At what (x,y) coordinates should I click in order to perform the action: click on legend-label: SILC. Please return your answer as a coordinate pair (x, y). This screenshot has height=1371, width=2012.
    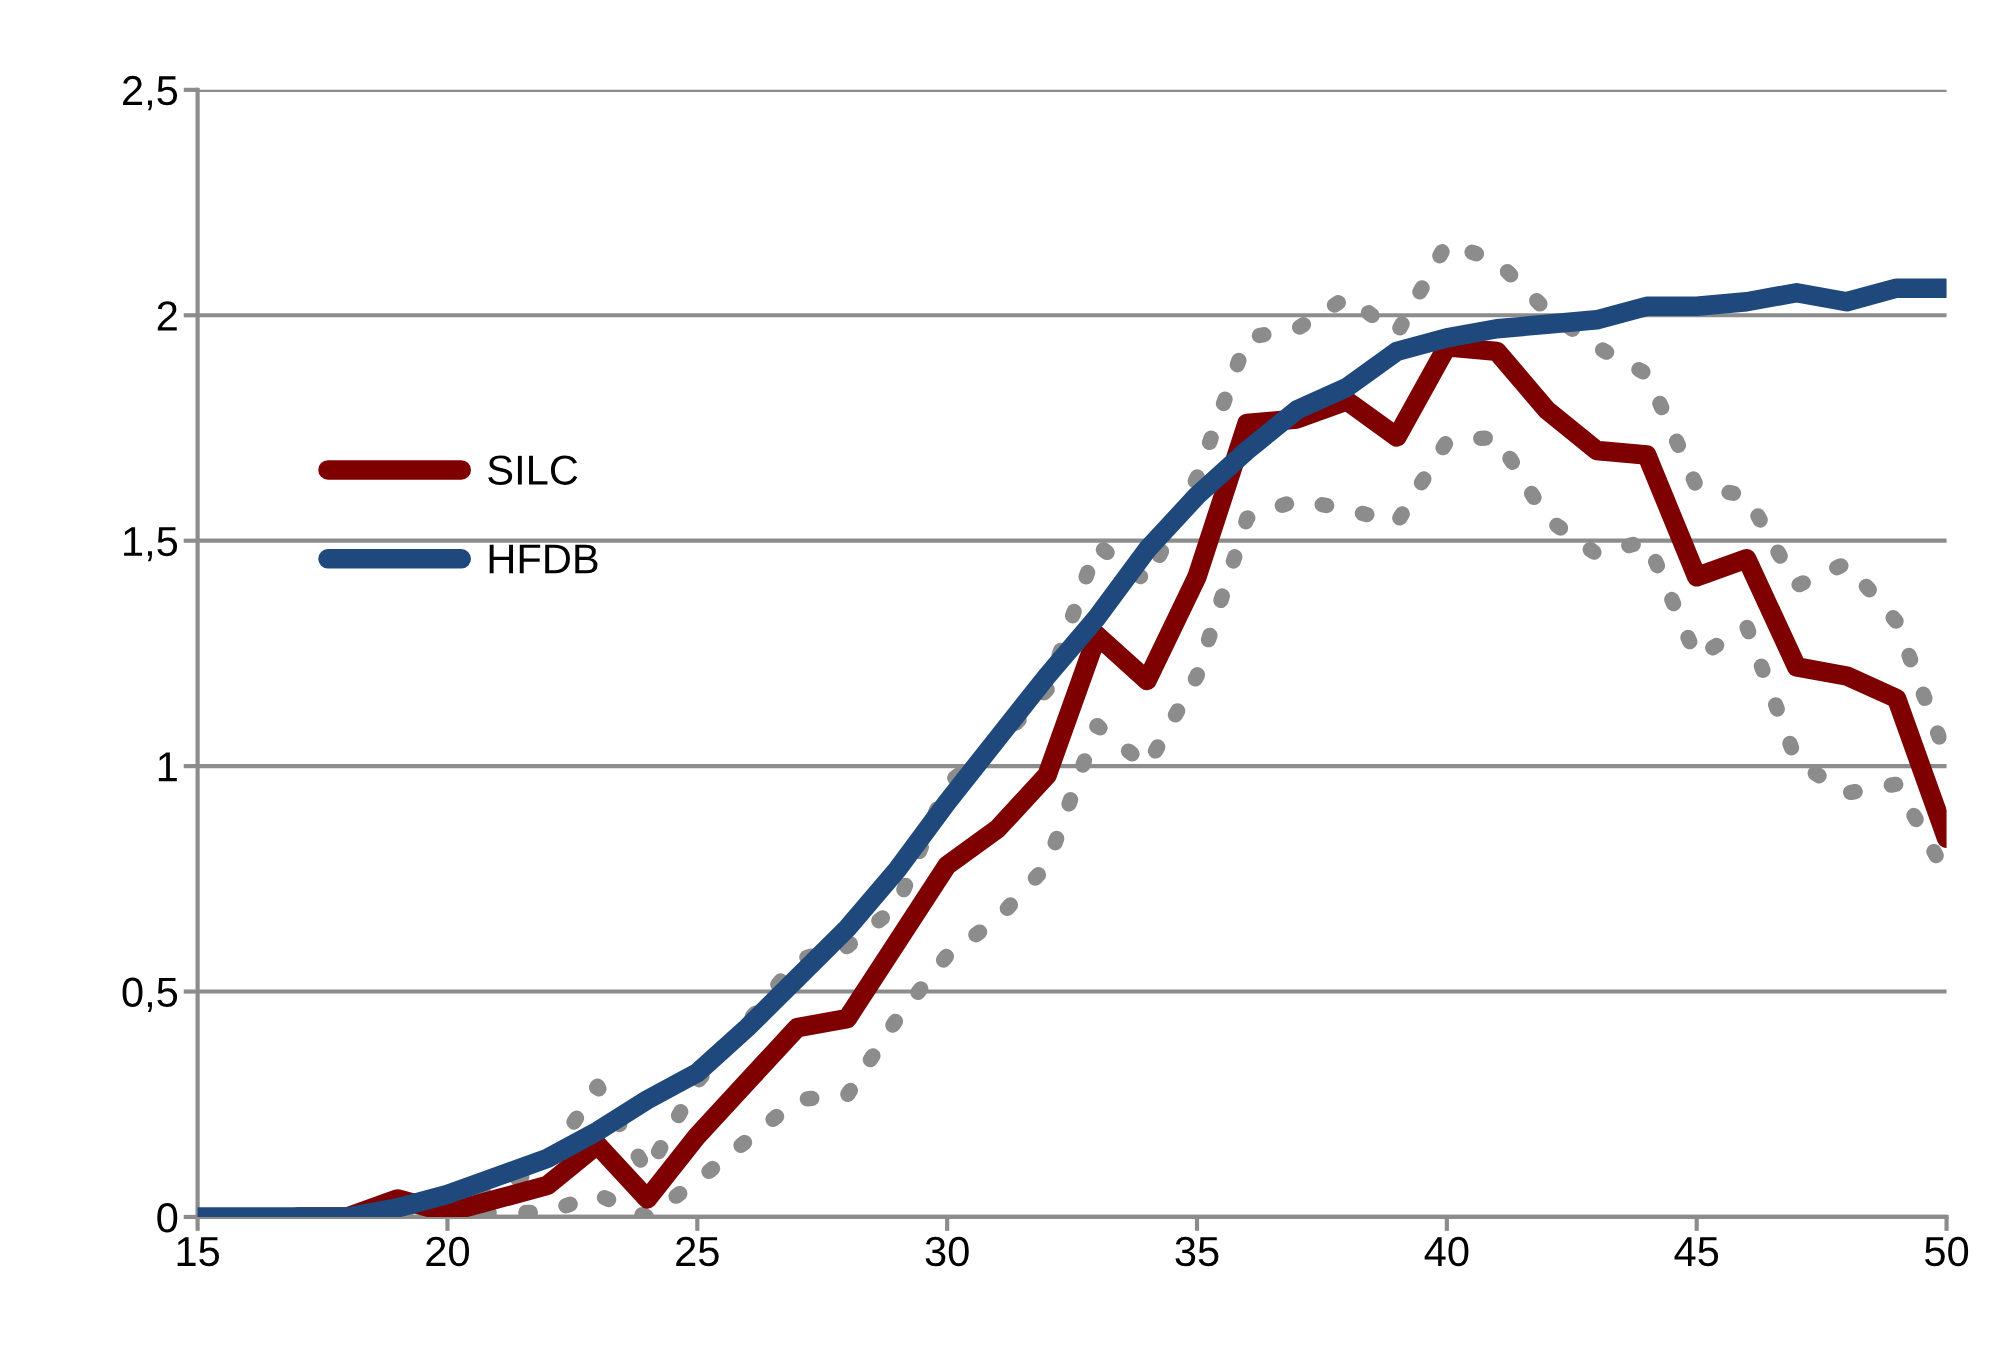
    Looking at the image, I should click on (533, 470).